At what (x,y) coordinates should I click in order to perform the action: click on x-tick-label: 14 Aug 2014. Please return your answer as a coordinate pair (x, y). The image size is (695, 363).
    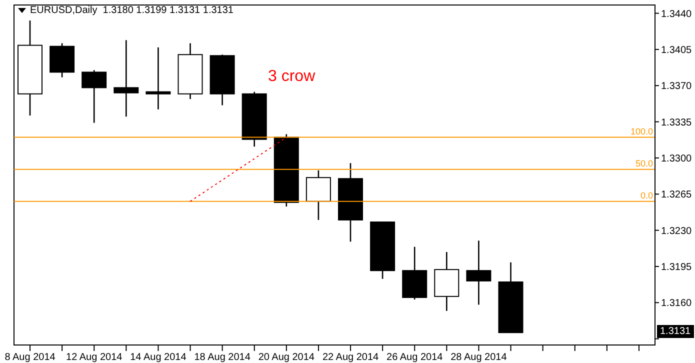
    Looking at the image, I should click on (158, 357).